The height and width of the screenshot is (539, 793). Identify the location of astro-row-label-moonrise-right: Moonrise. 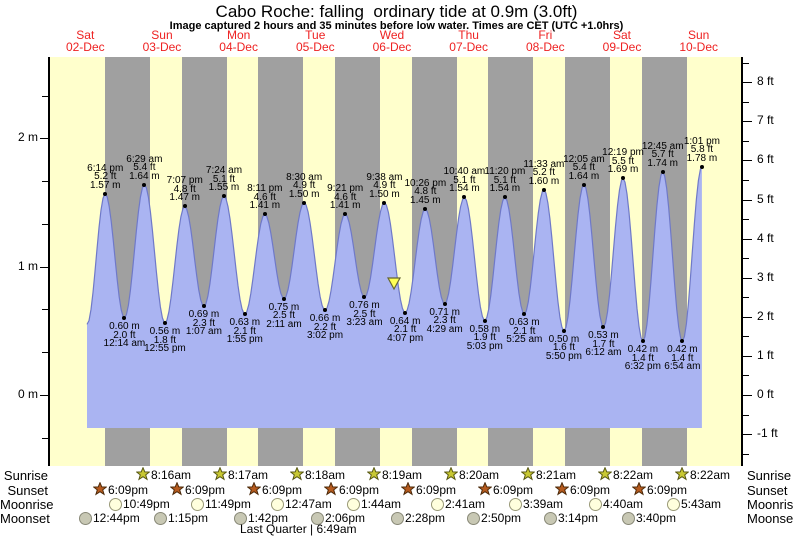
(770, 504).